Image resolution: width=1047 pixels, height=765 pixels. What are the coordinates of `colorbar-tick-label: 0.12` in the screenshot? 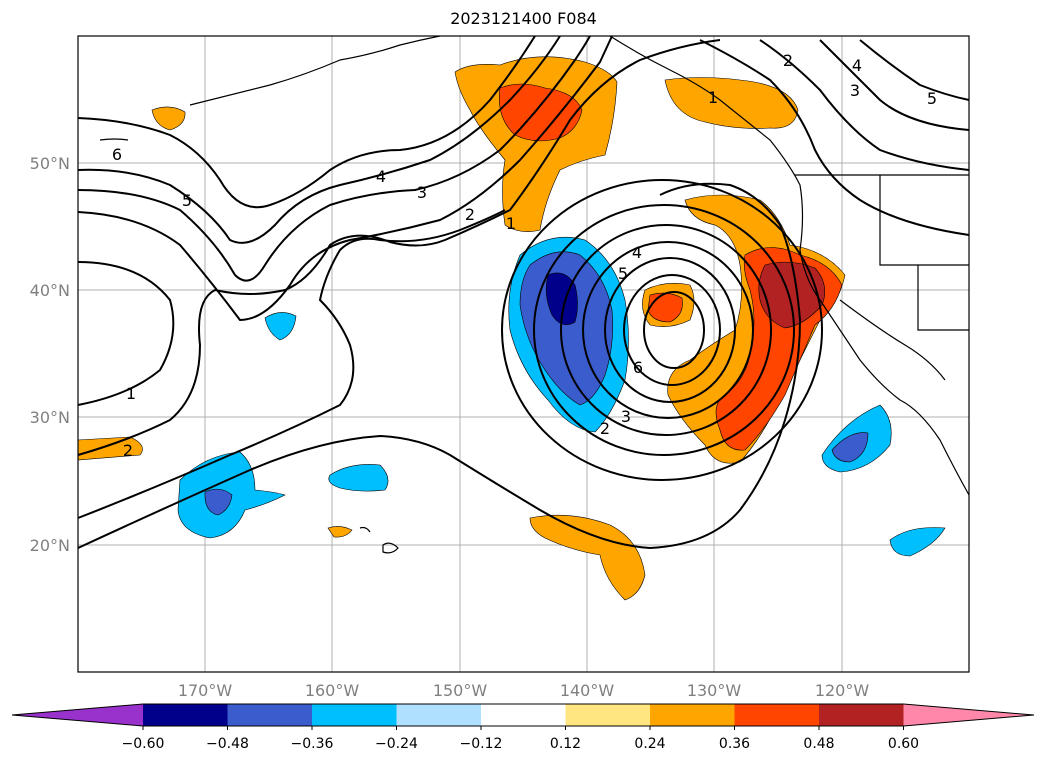 It's located at (565, 744).